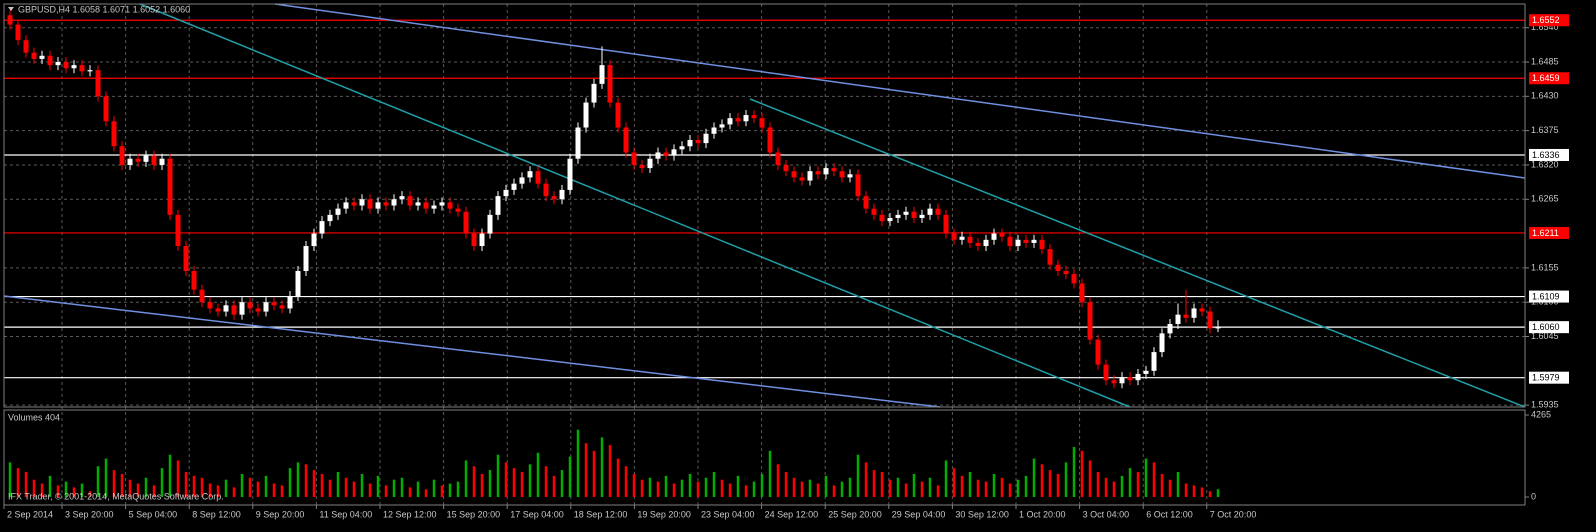 The image size is (1596, 532). I want to click on x-tick-label: 12 Sep 12:00, so click(410, 514).